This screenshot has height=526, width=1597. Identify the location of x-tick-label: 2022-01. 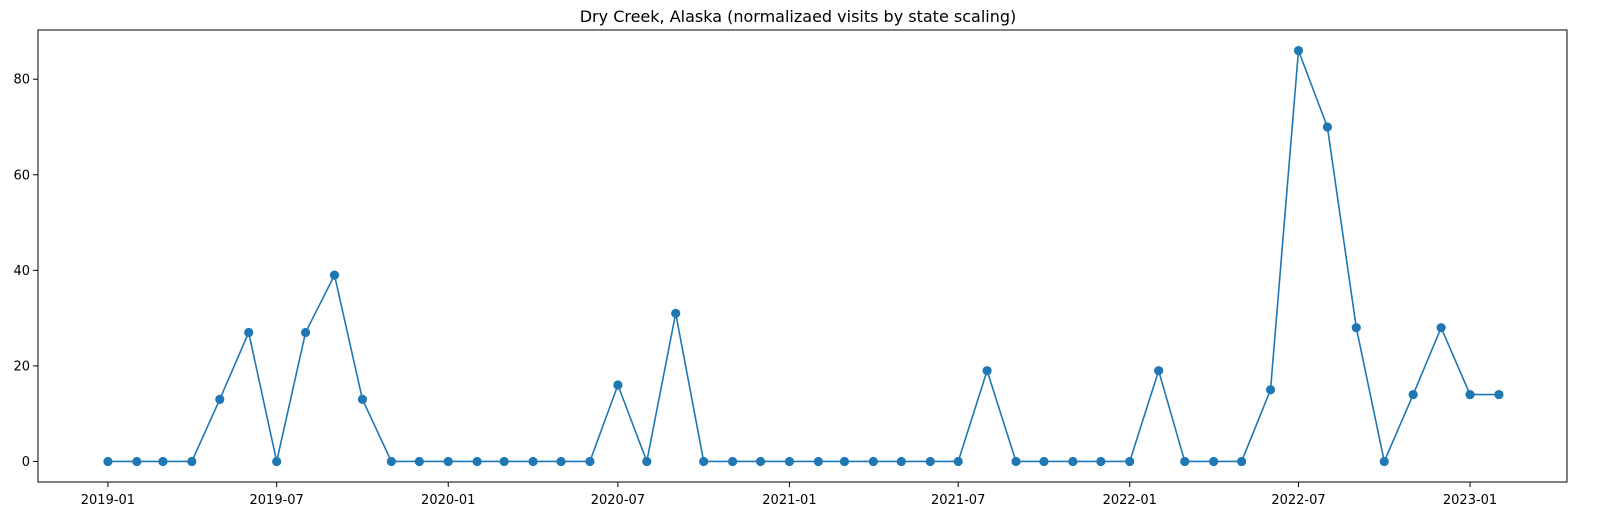
(1130, 500).